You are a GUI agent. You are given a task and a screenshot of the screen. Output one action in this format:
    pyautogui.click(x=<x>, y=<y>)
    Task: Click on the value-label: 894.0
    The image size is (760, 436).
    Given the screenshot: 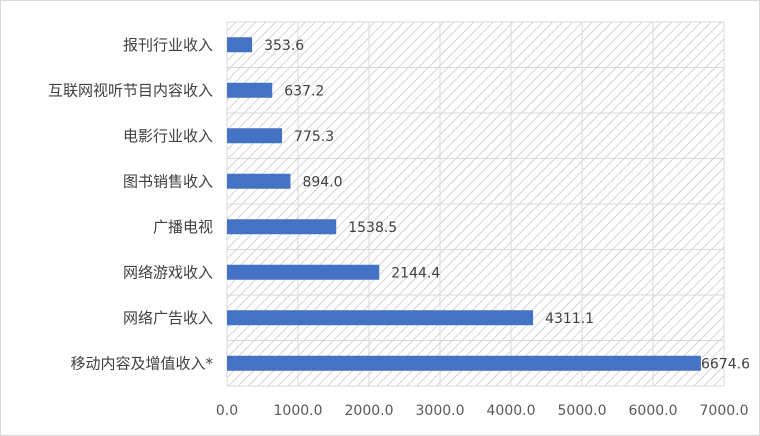 What is the action you would take?
    pyautogui.click(x=322, y=182)
    